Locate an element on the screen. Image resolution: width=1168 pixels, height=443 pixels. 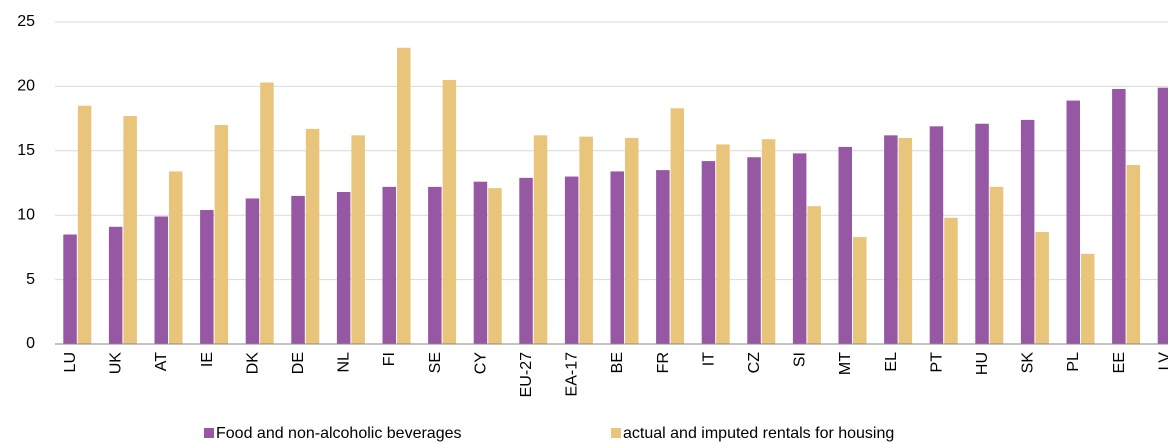
y-tick-label: 15 is located at coordinates (26, 150).